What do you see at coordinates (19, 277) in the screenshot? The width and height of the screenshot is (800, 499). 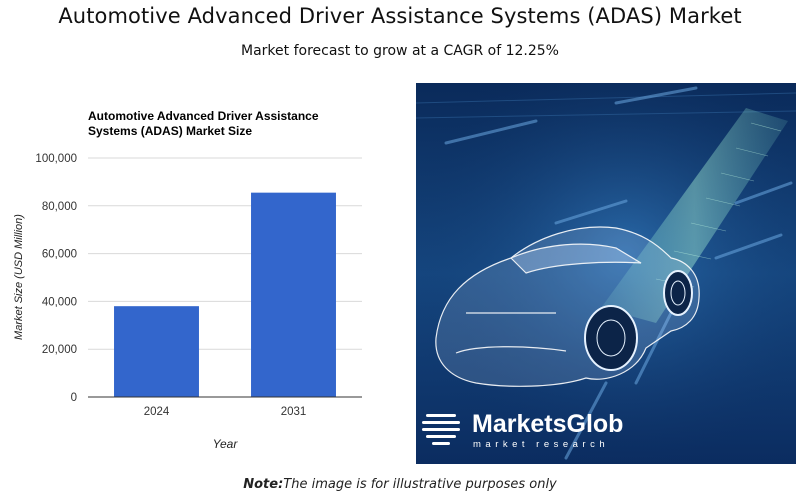 I see `y-axis-label: Market Size (USD Million)` at bounding box center [19, 277].